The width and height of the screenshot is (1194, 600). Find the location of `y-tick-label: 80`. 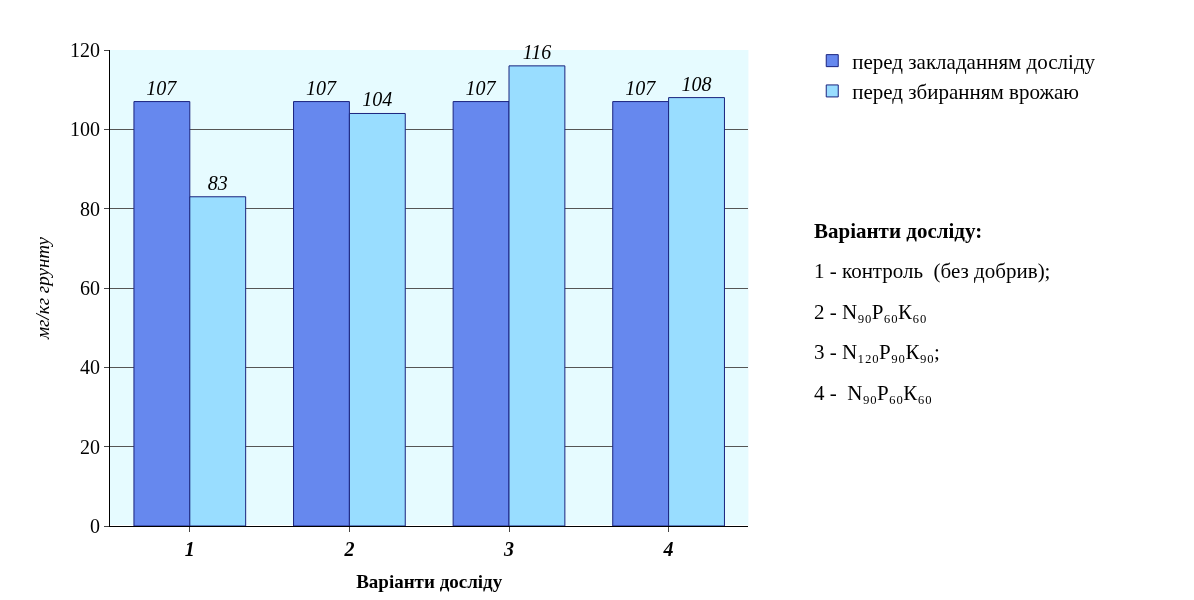

y-tick-label: 80 is located at coordinates (90, 208).